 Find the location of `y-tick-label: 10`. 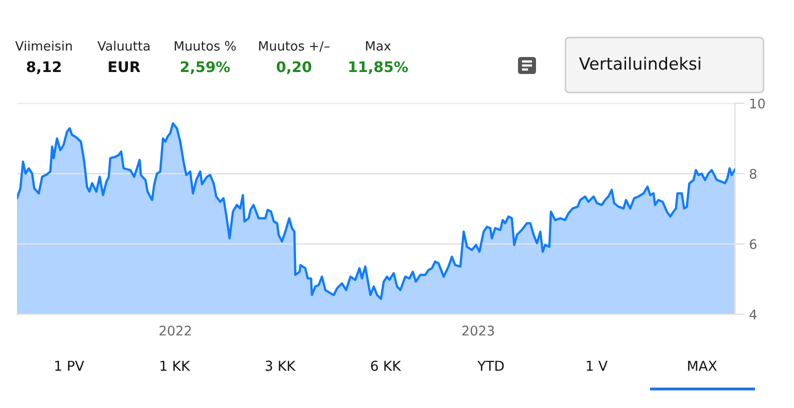

y-tick-label: 10 is located at coordinates (757, 103).